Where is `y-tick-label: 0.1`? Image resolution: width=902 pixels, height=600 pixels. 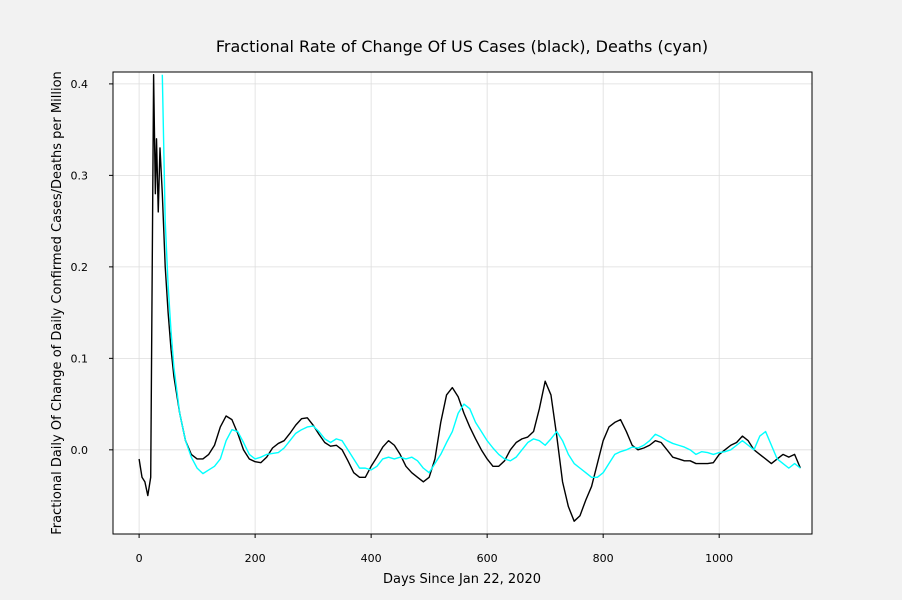 y-tick-label: 0.1 is located at coordinates (80, 358).